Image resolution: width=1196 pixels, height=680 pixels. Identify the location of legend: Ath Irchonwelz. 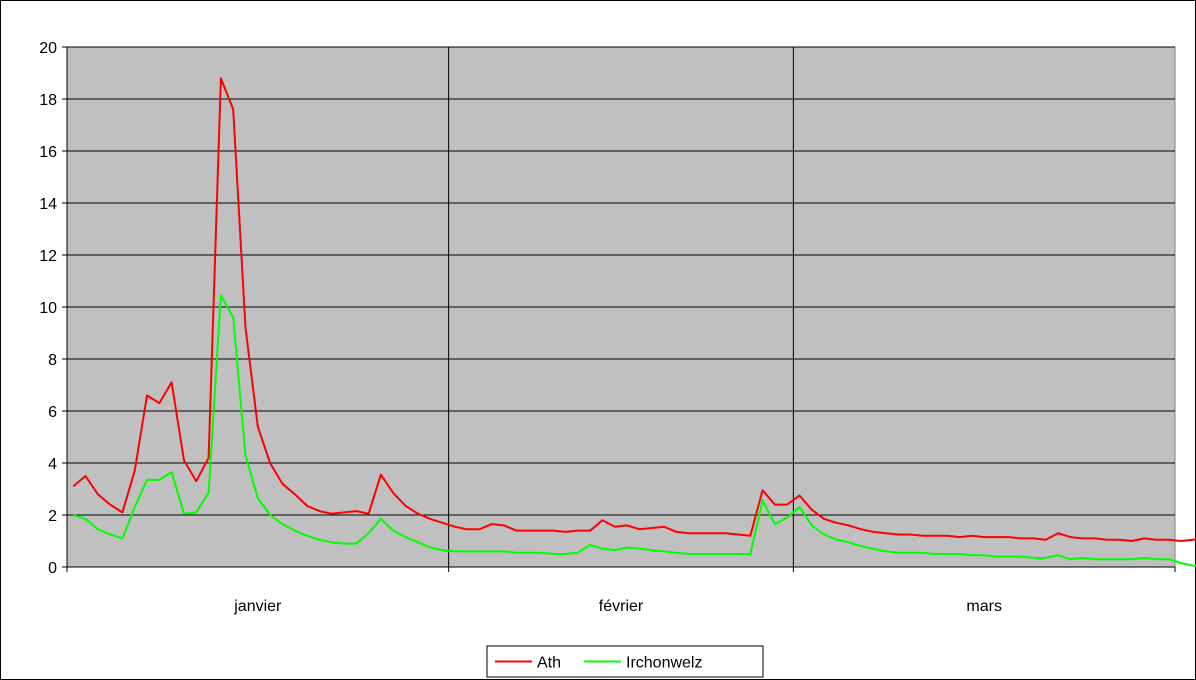
(625, 661).